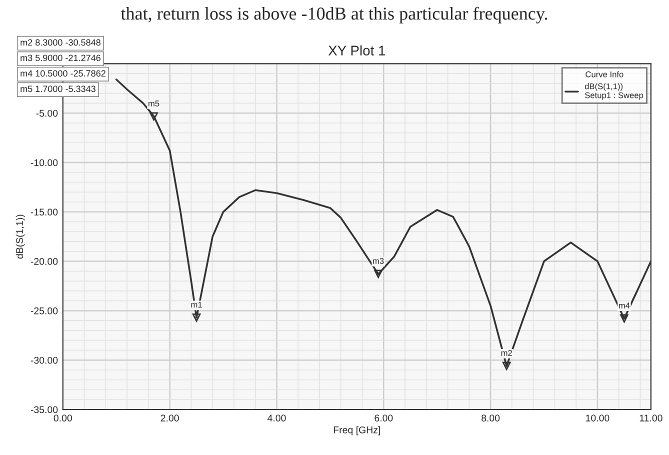 This screenshot has width=669, height=455. Describe the element at coordinates (20, 236) in the screenshot. I see `y-axis-title: dB(S(1,1))` at that location.